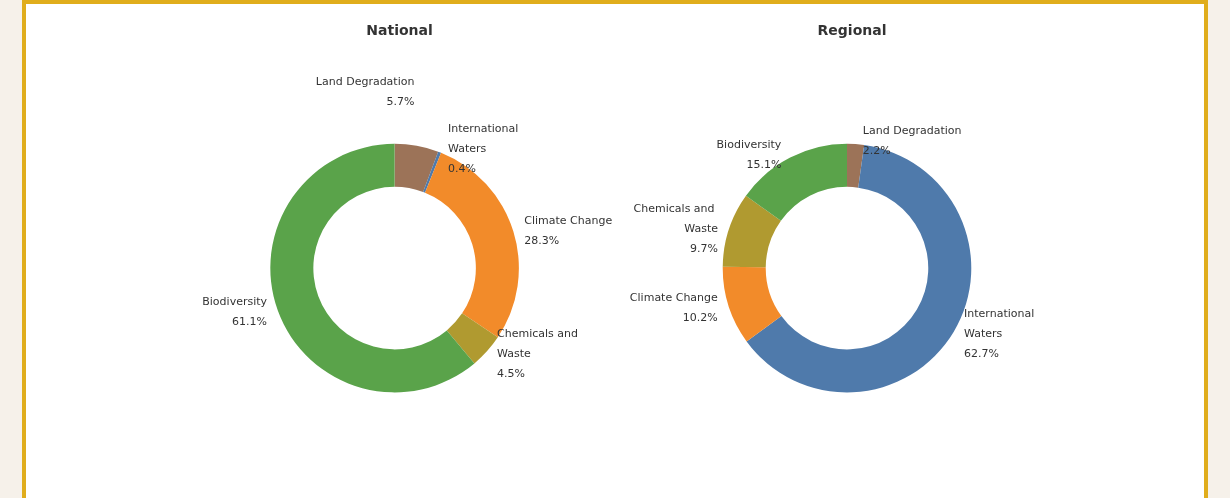 Image resolution: width=1230 pixels, height=498 pixels. I want to click on data-label: 4.5%, so click(511, 374).